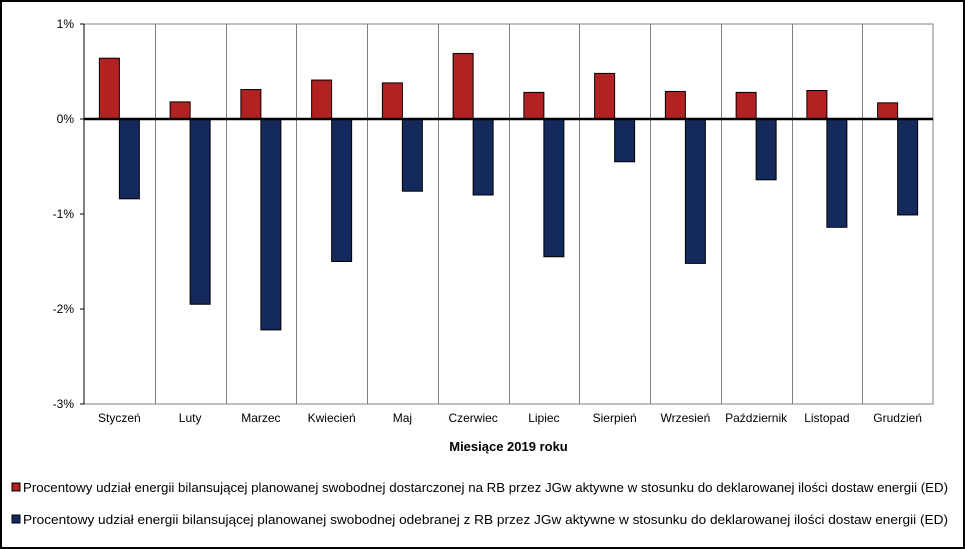 The height and width of the screenshot is (549, 965). I want to click on x-tick-label: Listopad, so click(826, 418).